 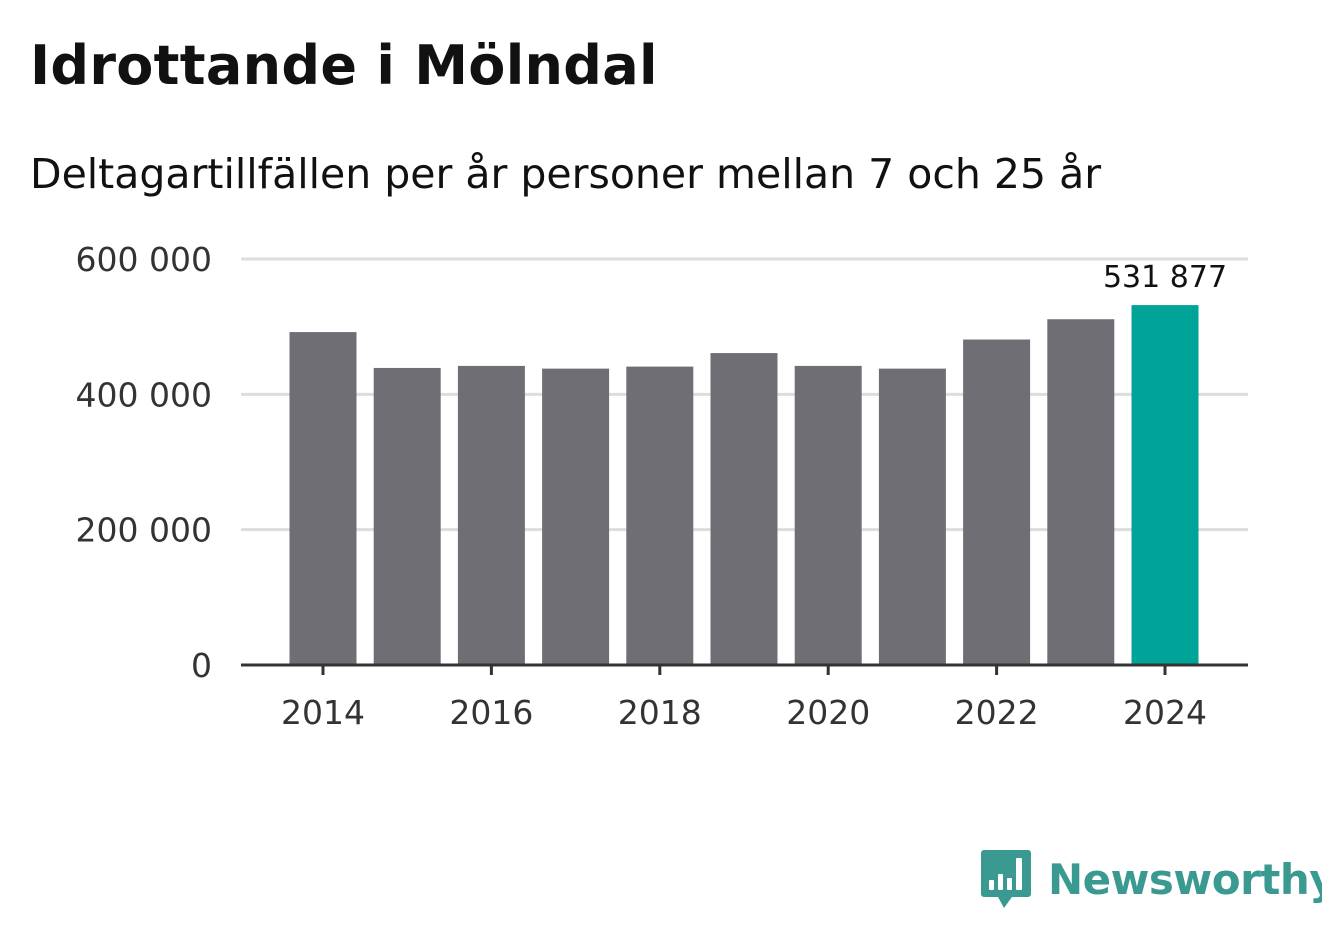 What do you see at coordinates (201, 665) in the screenshot?
I see `y-tick-label: 0` at bounding box center [201, 665].